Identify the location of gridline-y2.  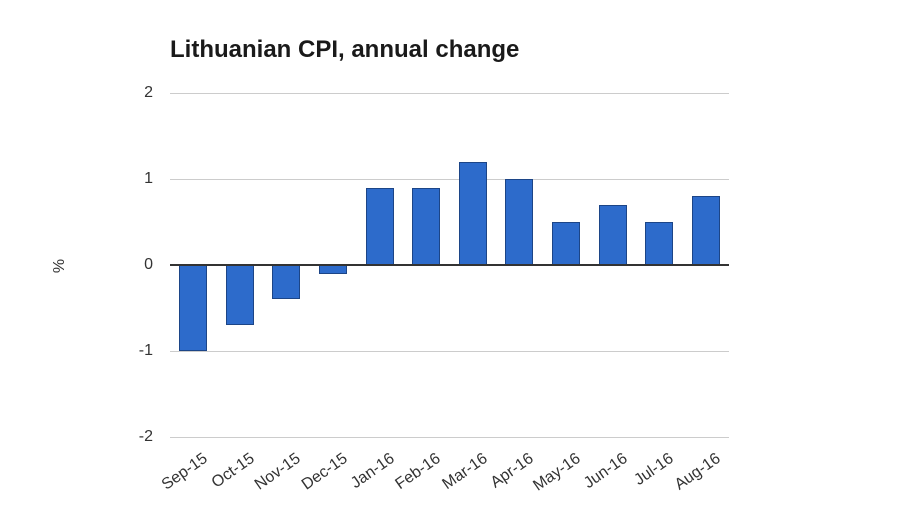
(449, 93).